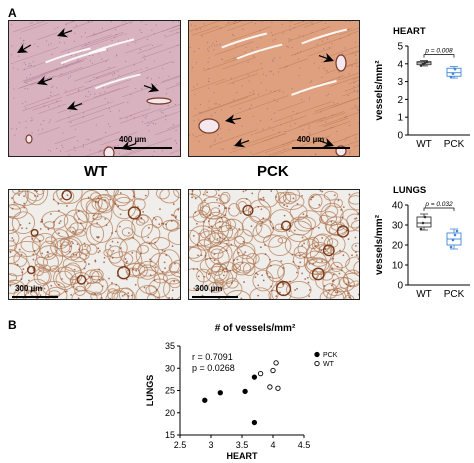 The height and width of the screenshot is (463, 474). I want to click on y-tick-label: 15, so click(170, 435).